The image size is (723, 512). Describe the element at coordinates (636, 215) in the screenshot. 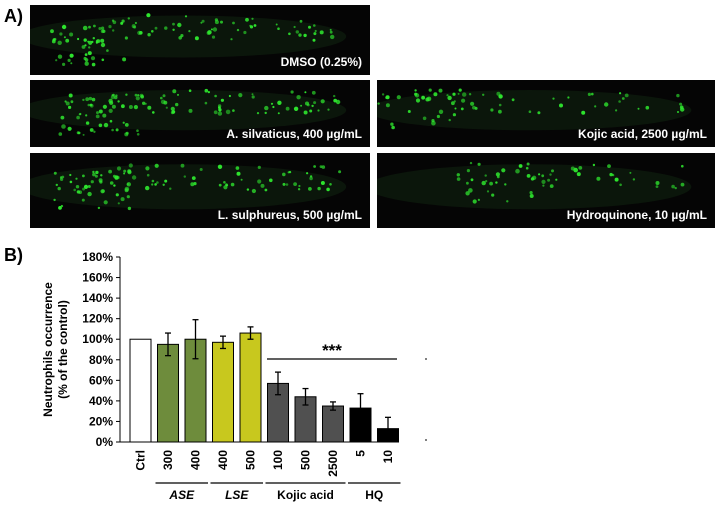

I see `micrograph-hydroquinone-caption: Hydroquinone, 10 µg/mL` at that location.